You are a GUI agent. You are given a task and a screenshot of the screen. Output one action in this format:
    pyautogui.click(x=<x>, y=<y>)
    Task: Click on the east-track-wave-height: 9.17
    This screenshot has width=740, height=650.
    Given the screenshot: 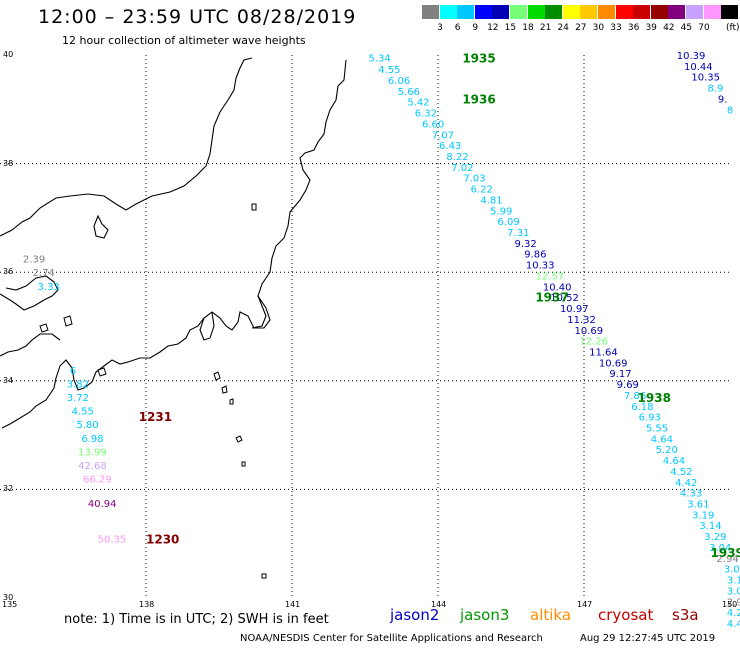 What is the action you would take?
    pyautogui.click(x=620, y=374)
    